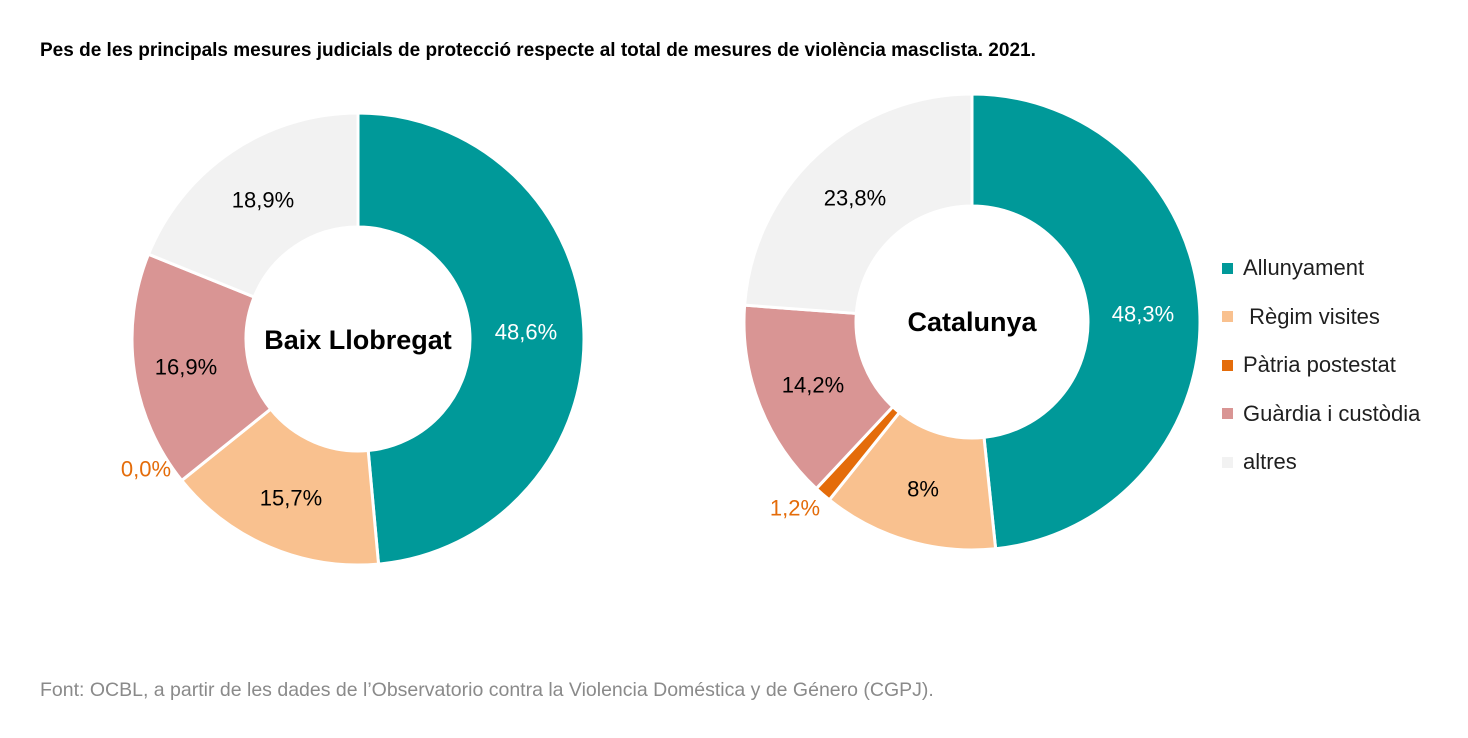  I want to click on data-label-regim-visites: 8%, so click(923, 489).